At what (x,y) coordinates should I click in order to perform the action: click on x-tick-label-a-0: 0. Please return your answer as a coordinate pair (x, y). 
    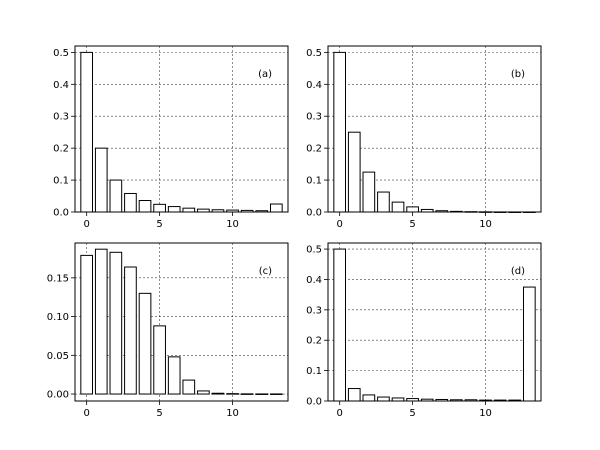
    Looking at the image, I should click on (86, 224).